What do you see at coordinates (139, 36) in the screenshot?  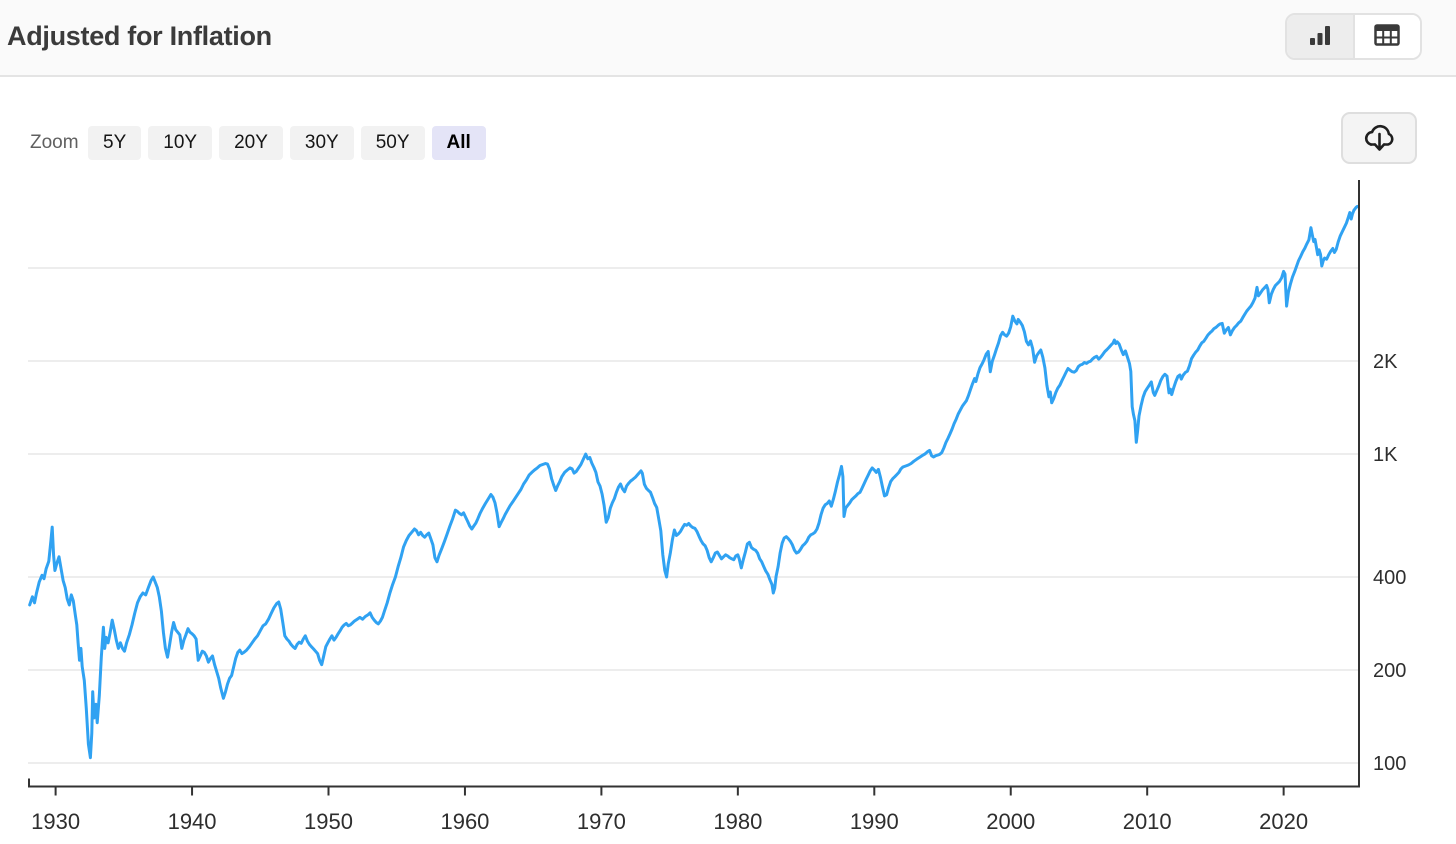 I see `page-title: Adjusted for Inflation` at bounding box center [139, 36].